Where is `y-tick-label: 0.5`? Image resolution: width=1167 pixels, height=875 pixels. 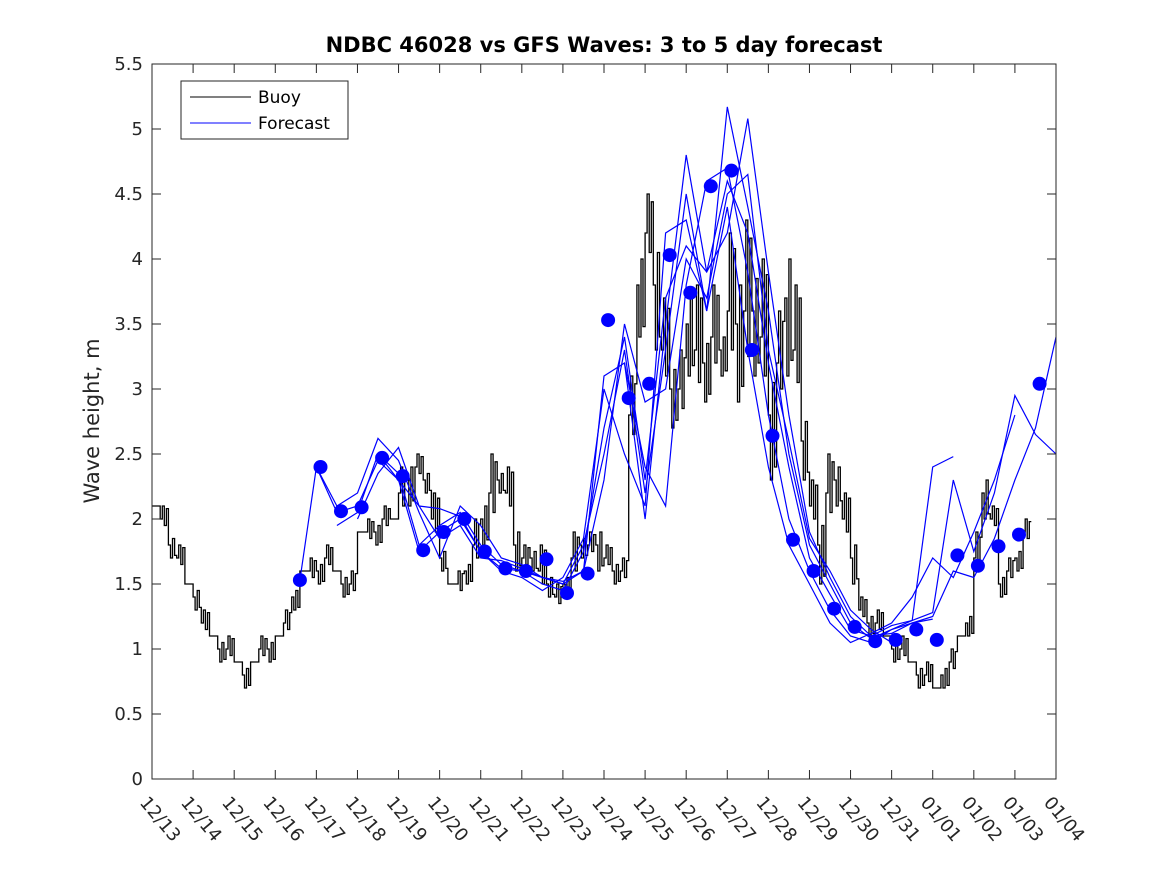
y-tick-label: 0.5 is located at coordinates (128, 714).